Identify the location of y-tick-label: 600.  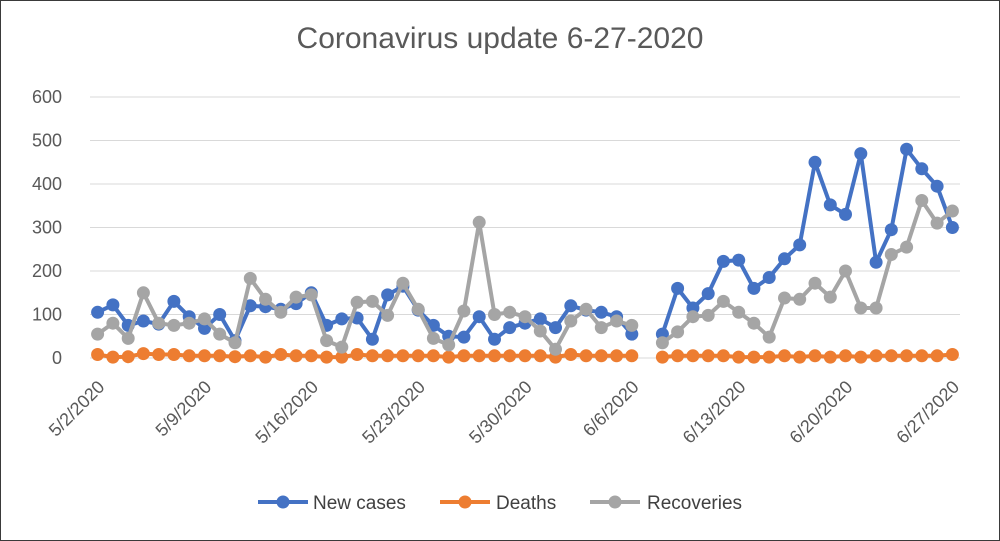
(47, 97).